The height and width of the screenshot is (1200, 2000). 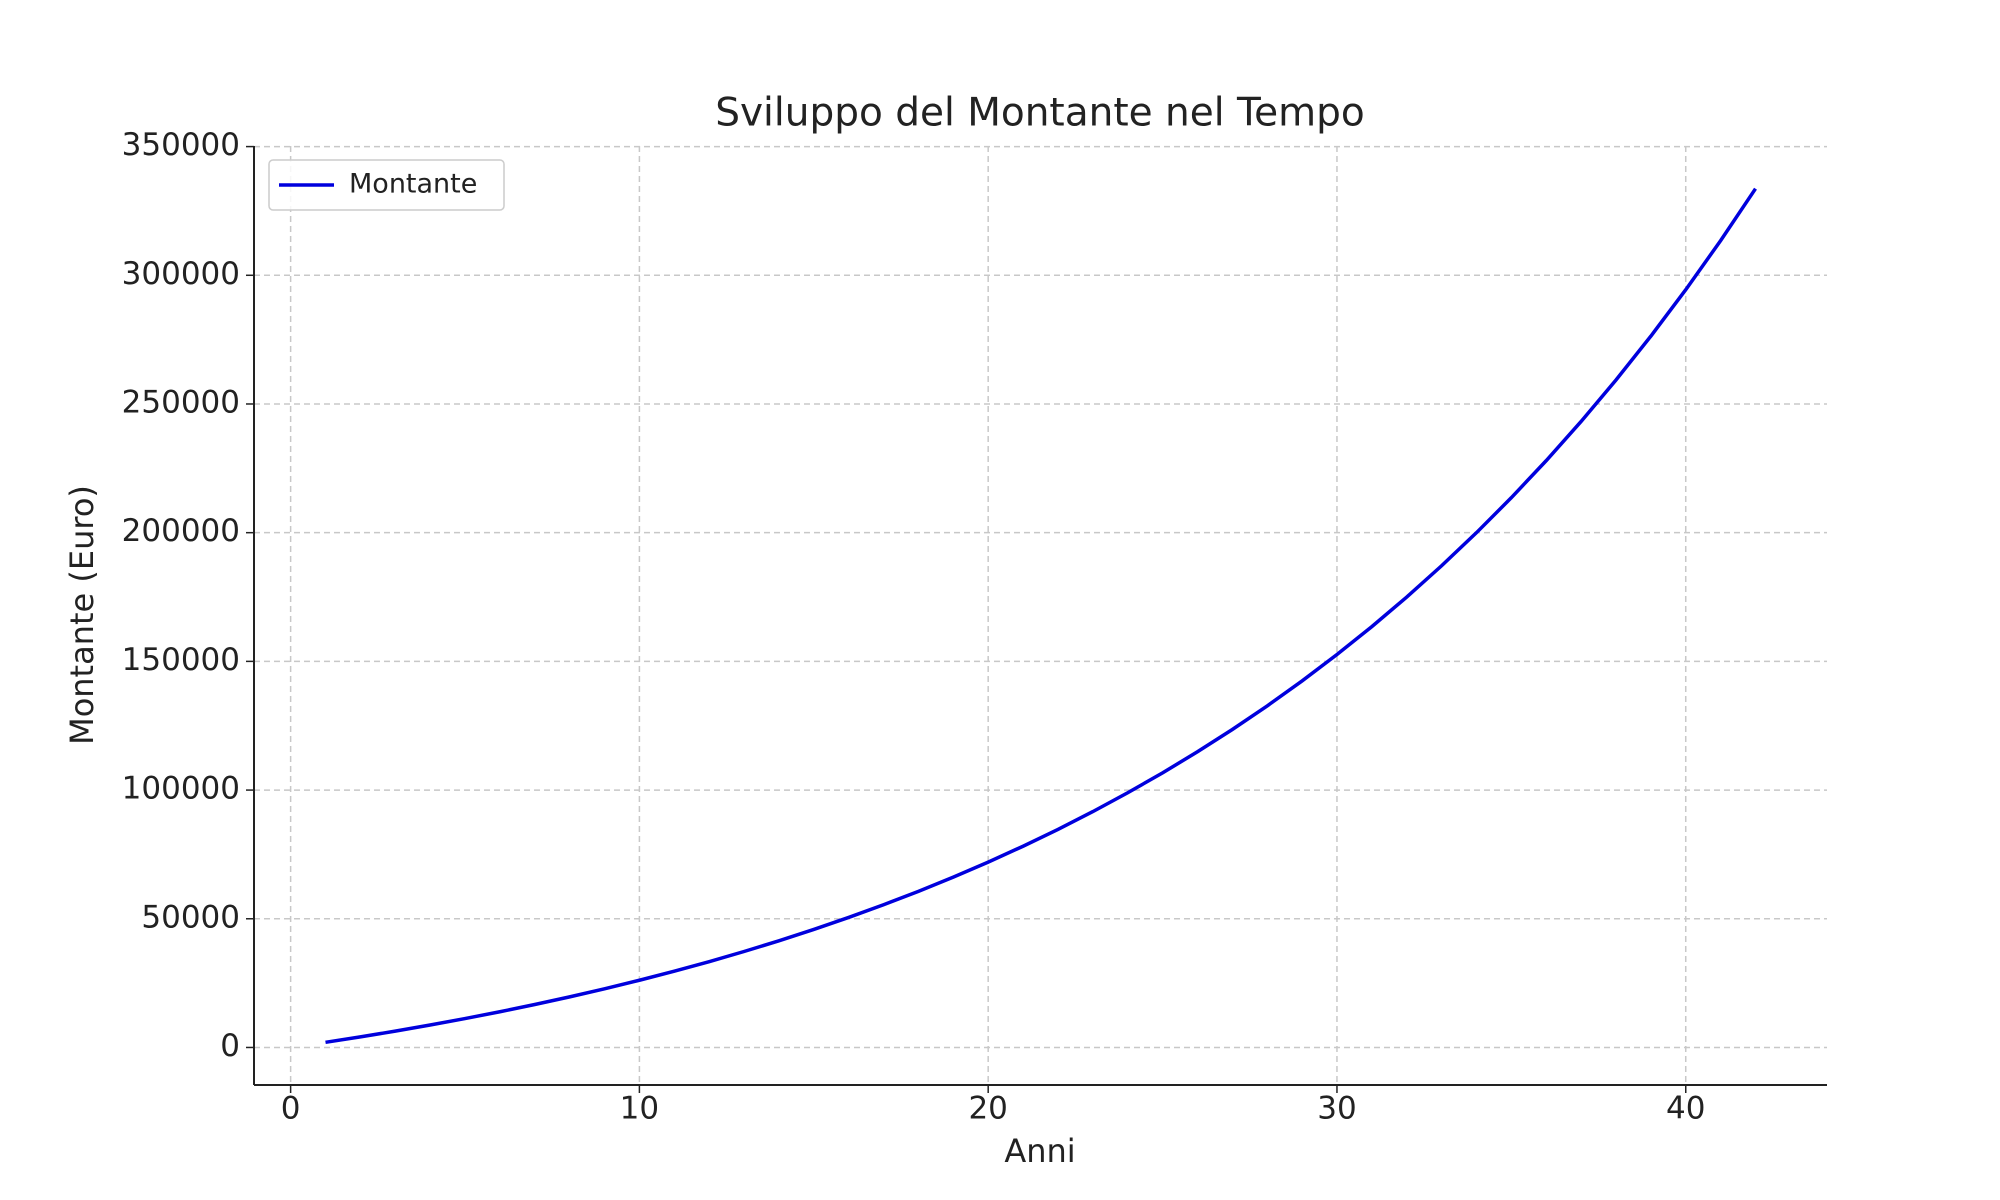 I want to click on y-tick-label: 0, so click(x=230, y=1046).